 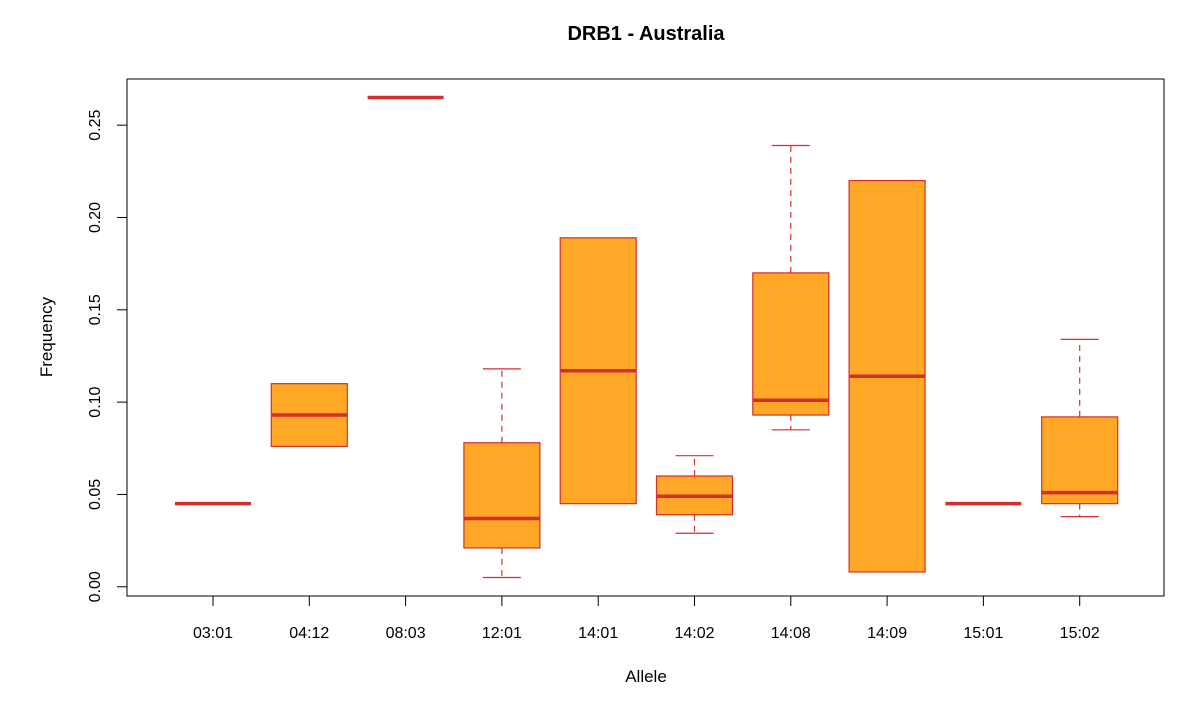 I want to click on x-tick-label: 08:03, so click(x=406, y=633).